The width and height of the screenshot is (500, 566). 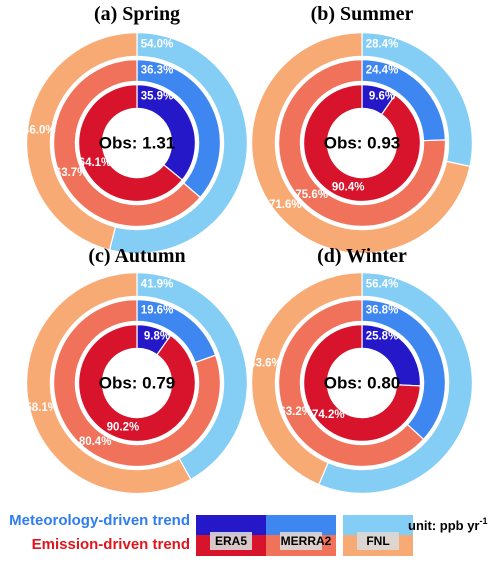 I want to click on met-label-merra2: 24.4%, so click(x=382, y=71).